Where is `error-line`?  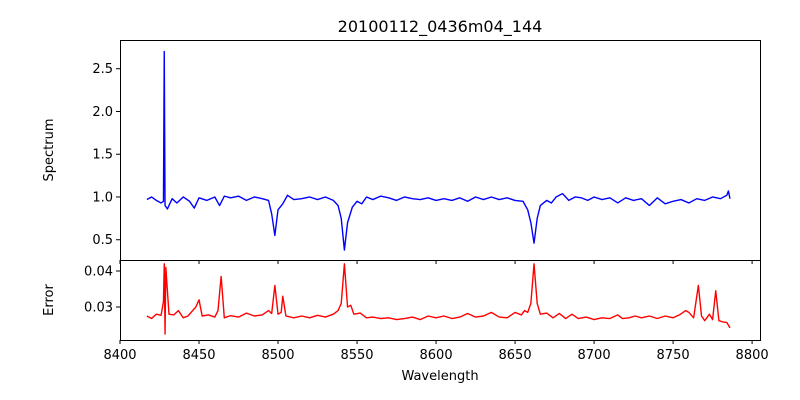
error-line is located at coordinates (438, 299).